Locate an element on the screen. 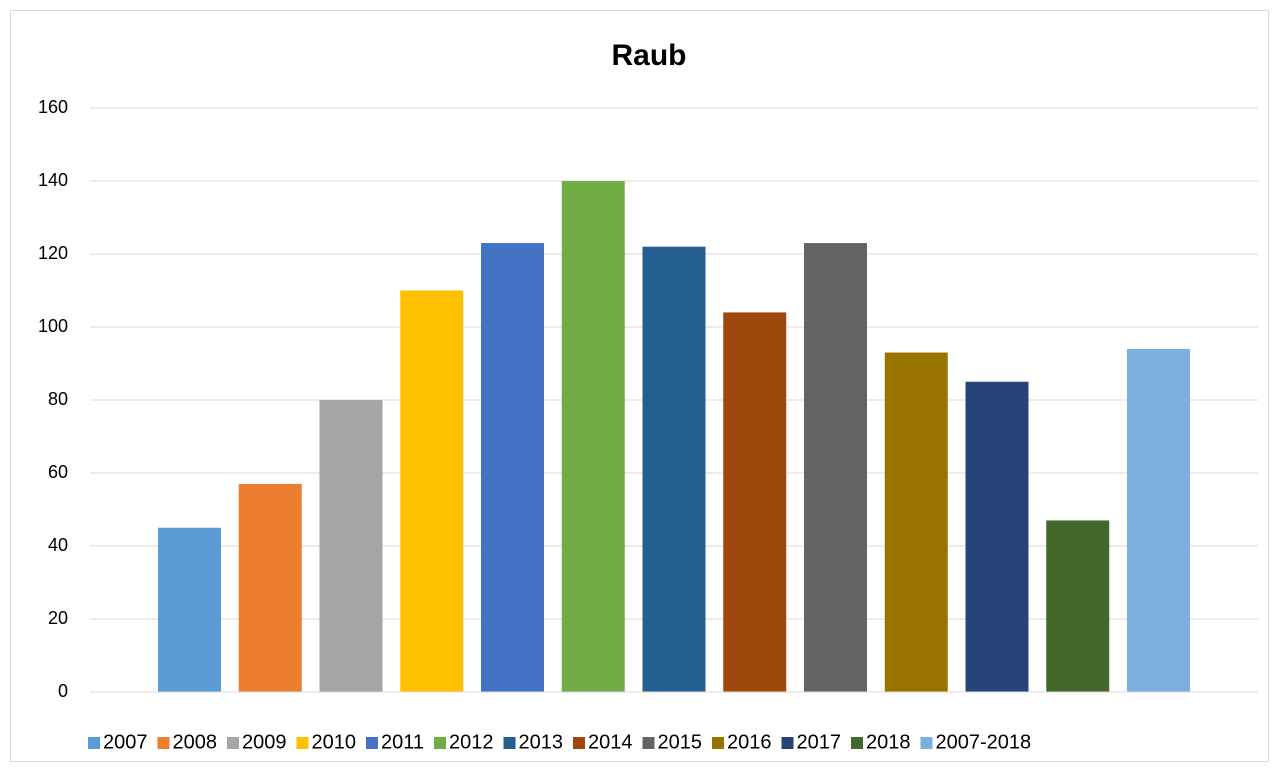 The width and height of the screenshot is (1279, 772). y-tick-label: 80 is located at coordinates (58, 399).